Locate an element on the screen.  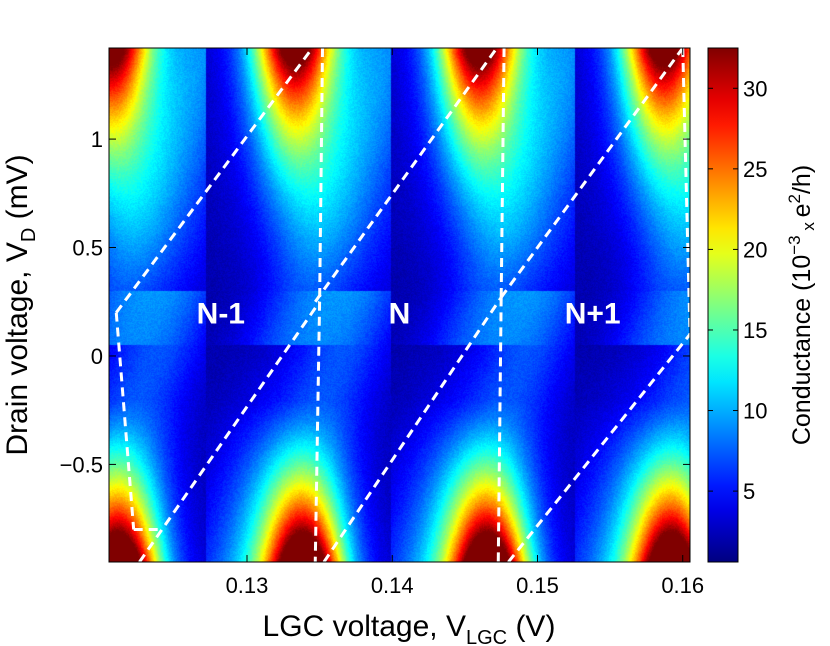
colorbar-tick-label: 20 is located at coordinates (755, 249).